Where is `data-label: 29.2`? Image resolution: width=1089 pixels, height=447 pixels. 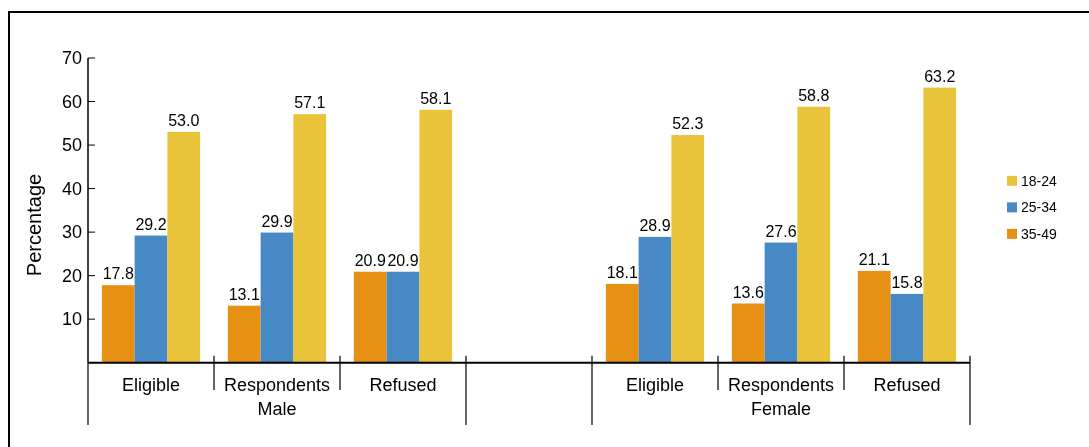
data-label: 29.2 is located at coordinates (151, 224).